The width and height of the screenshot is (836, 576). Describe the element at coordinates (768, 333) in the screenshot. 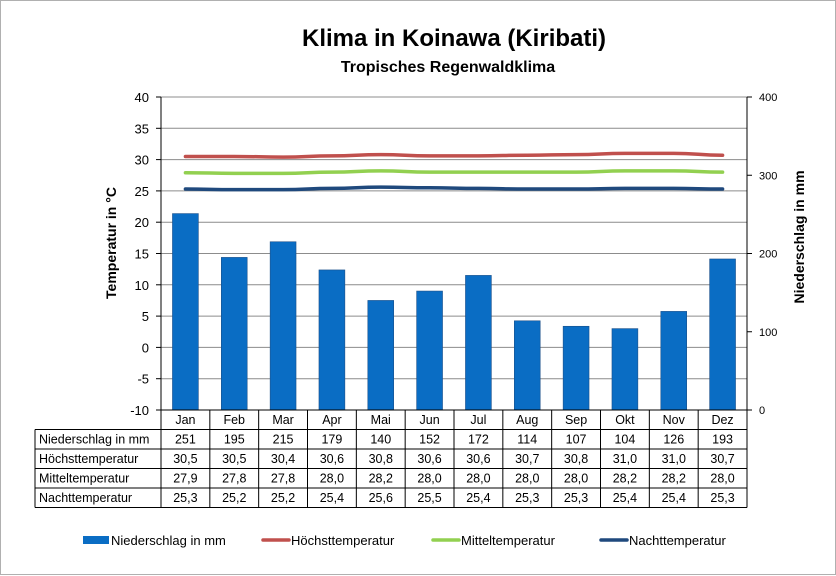

I see `y-right-tick-label: 100` at that location.